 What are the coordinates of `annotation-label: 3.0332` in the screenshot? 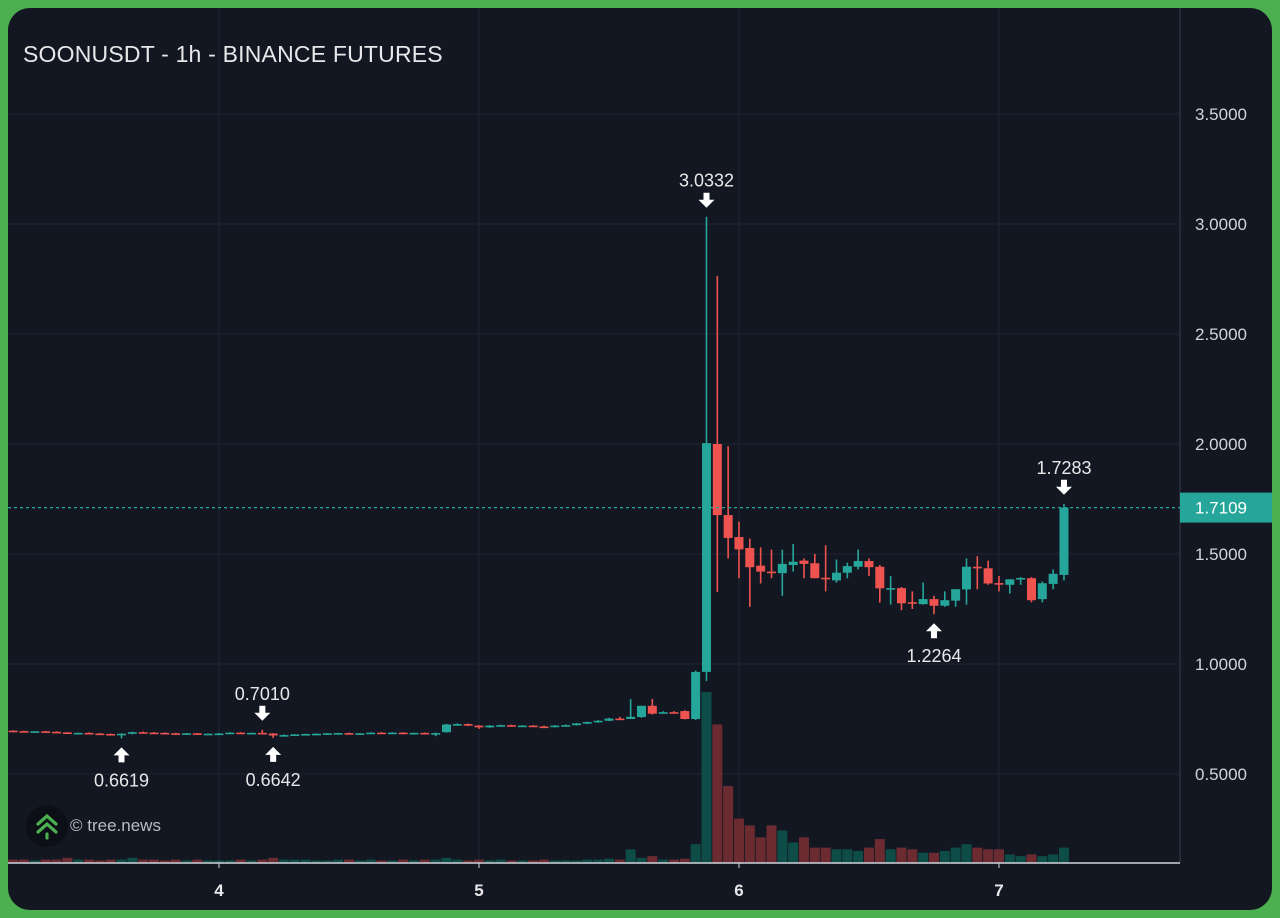 It's located at (706, 181).